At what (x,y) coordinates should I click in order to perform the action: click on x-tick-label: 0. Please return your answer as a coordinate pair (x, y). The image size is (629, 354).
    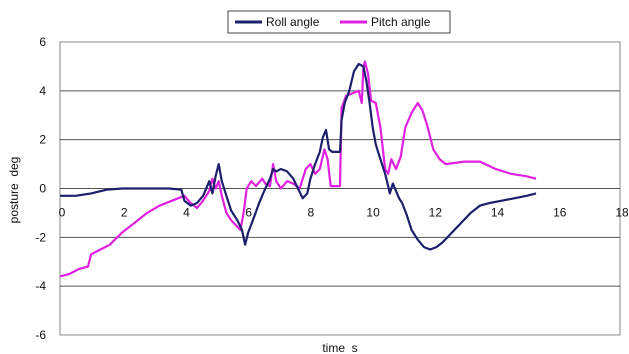
    Looking at the image, I should click on (62, 213).